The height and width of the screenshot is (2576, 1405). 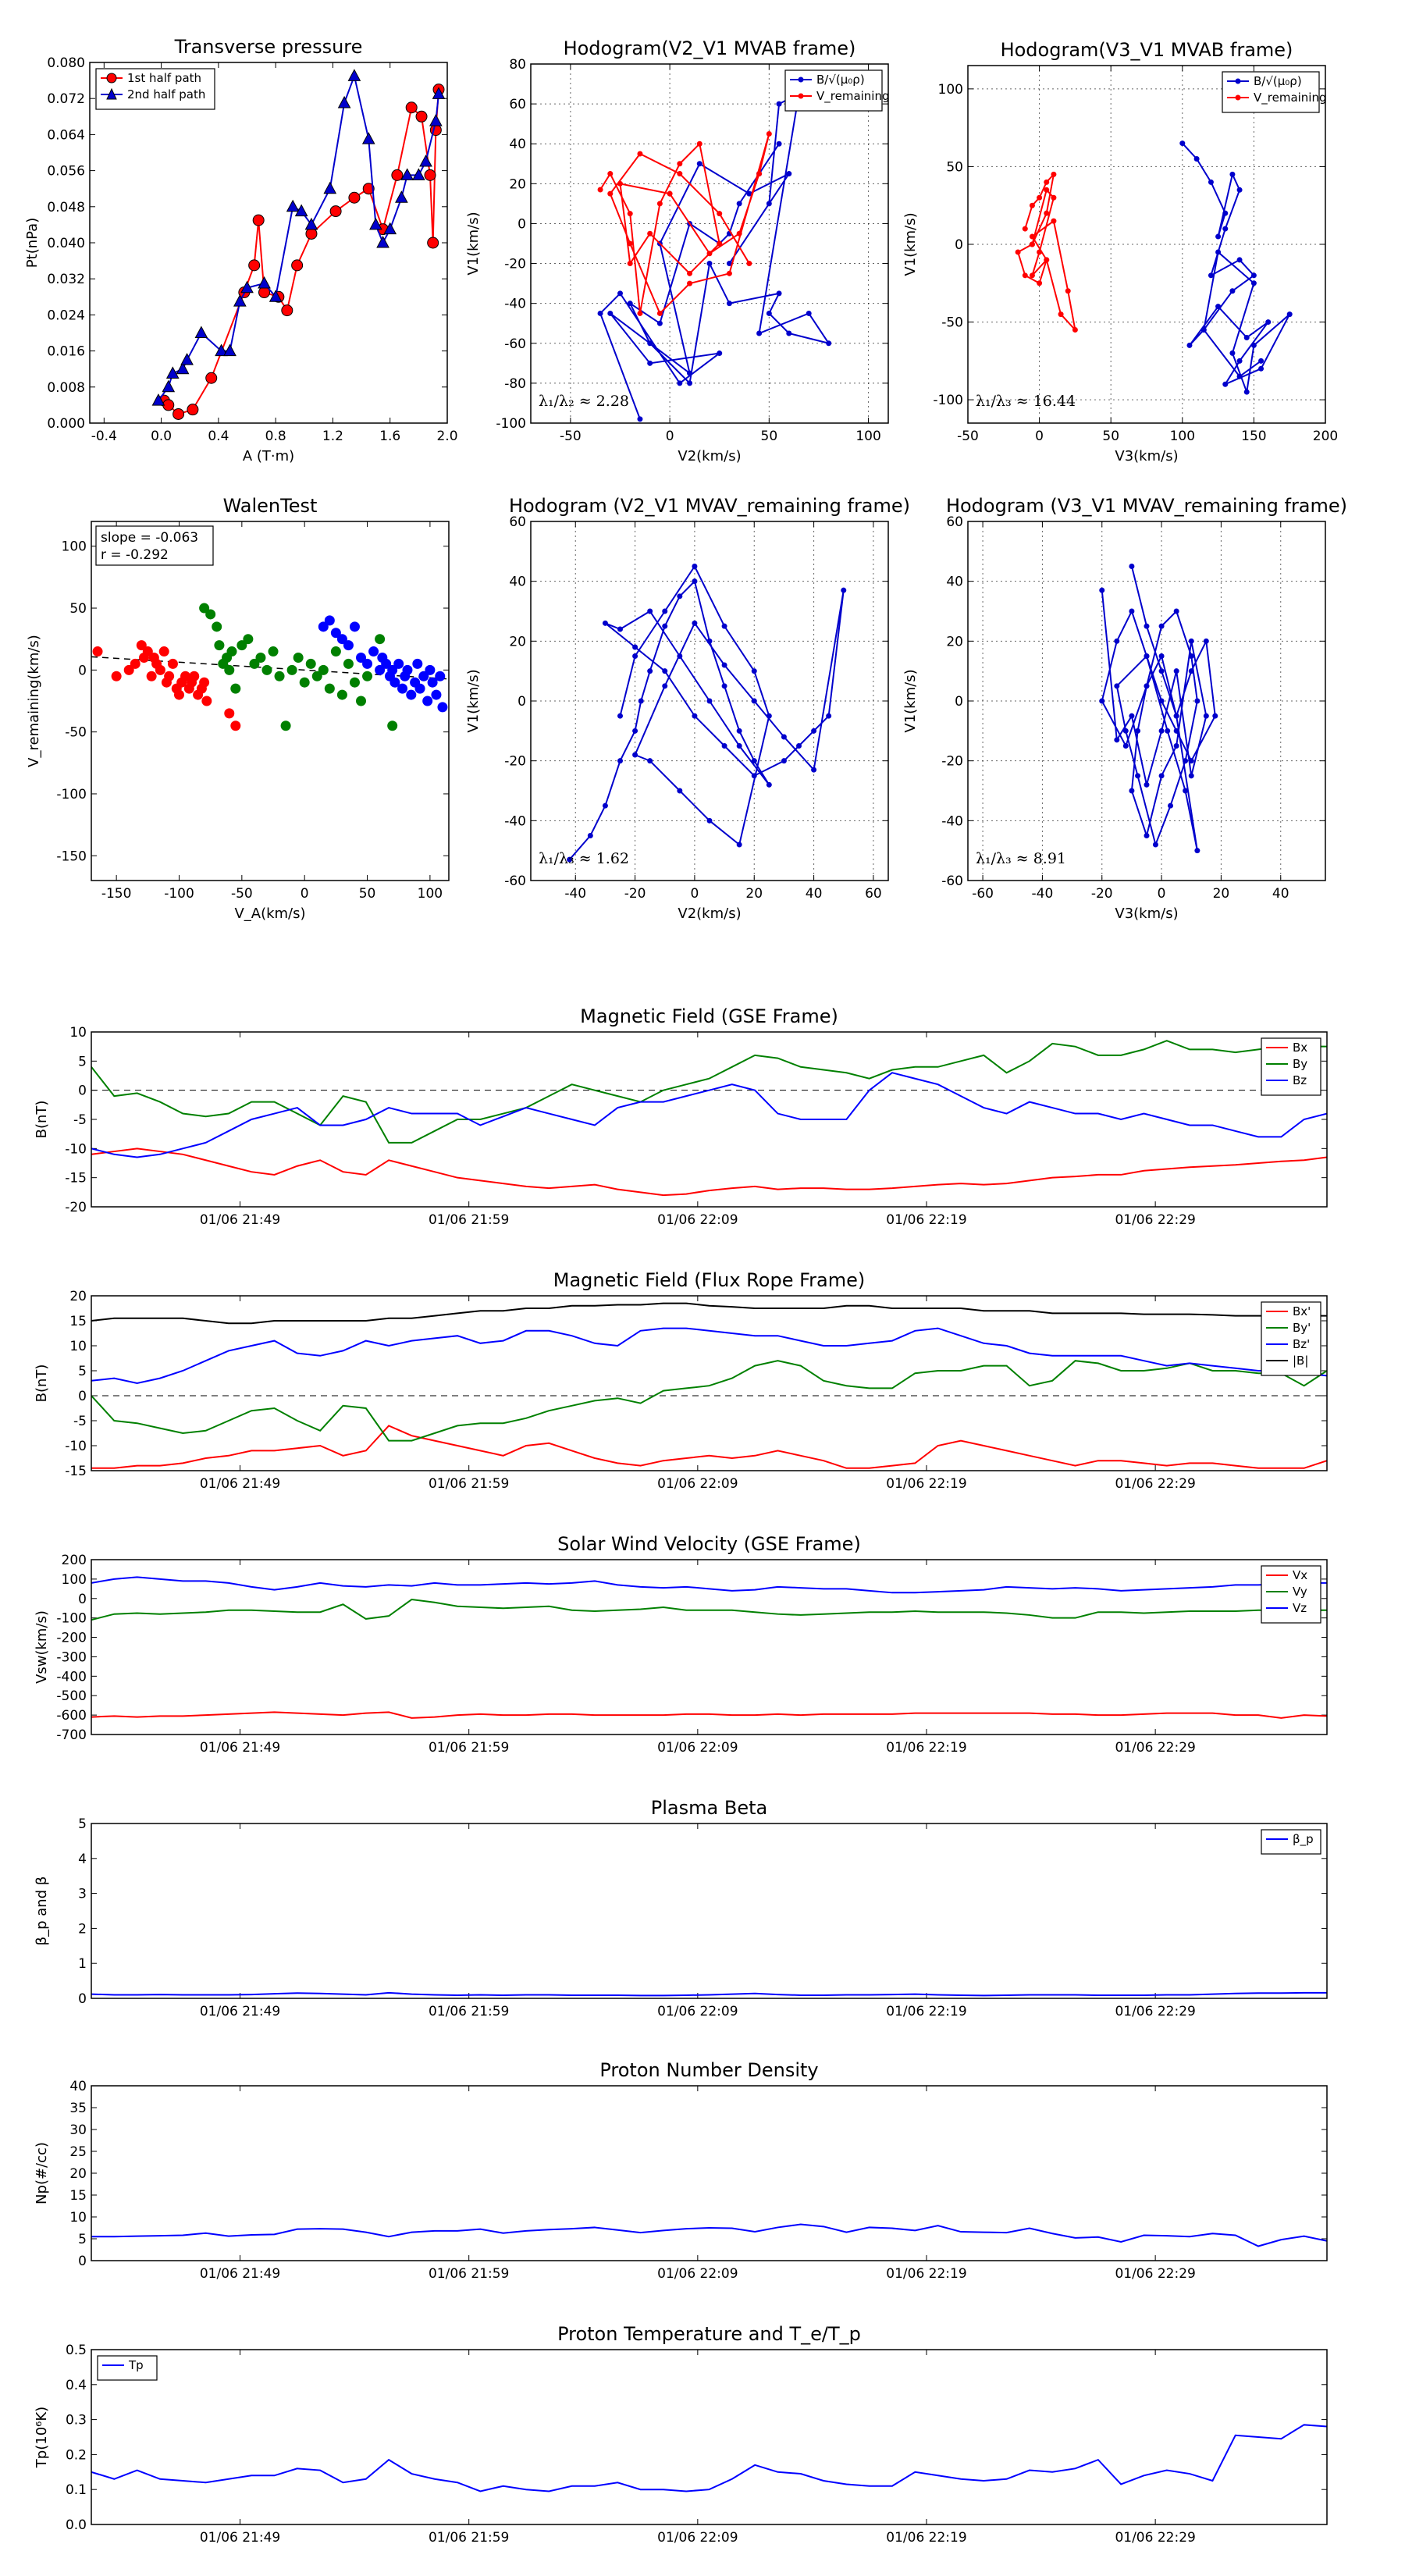 I want to click on legend-label: By, so click(x=1300, y=1064).